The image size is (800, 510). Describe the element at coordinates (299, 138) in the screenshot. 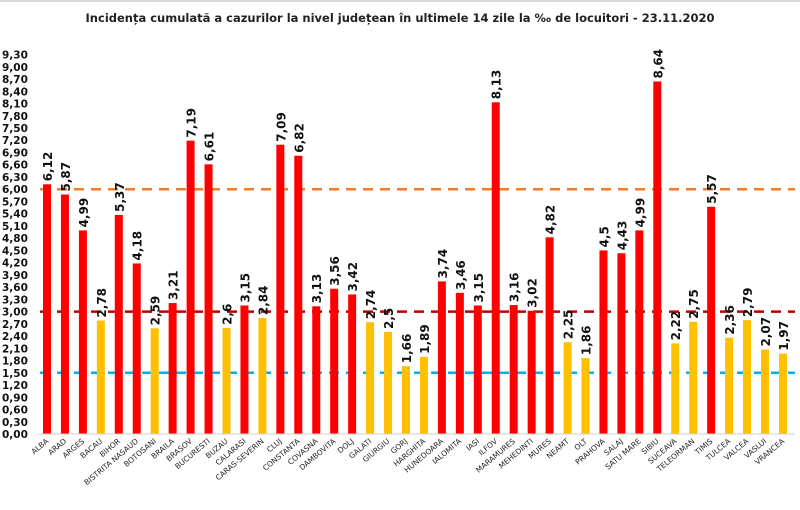

I see `data-label: 6,82` at that location.